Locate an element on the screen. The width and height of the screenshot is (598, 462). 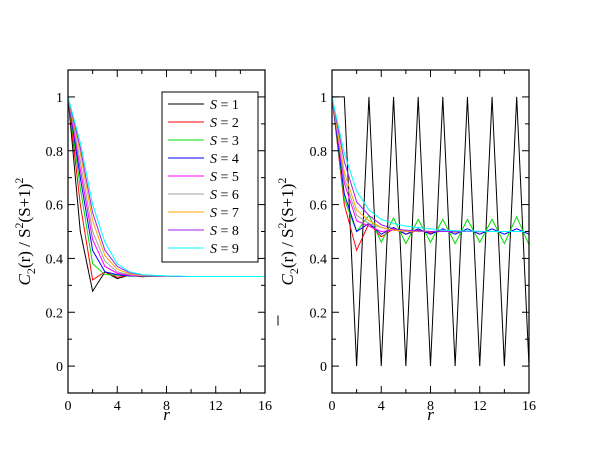
chart2-xtick-label: 4 is located at coordinates (381, 406).